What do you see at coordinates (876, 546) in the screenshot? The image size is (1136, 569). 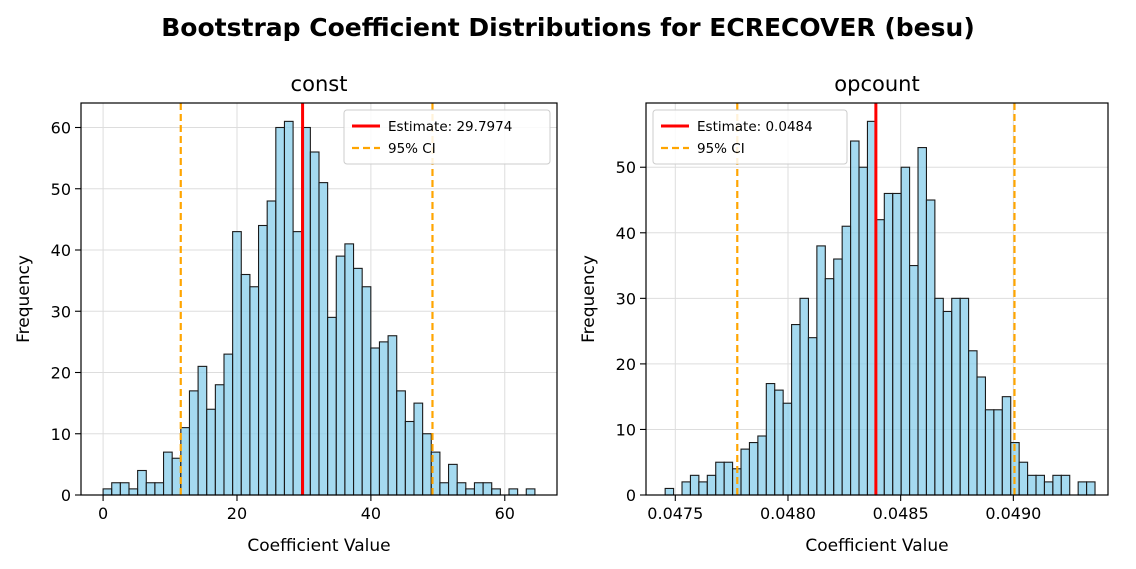 I see `x-axis-label: Coefficient Value` at bounding box center [876, 546].